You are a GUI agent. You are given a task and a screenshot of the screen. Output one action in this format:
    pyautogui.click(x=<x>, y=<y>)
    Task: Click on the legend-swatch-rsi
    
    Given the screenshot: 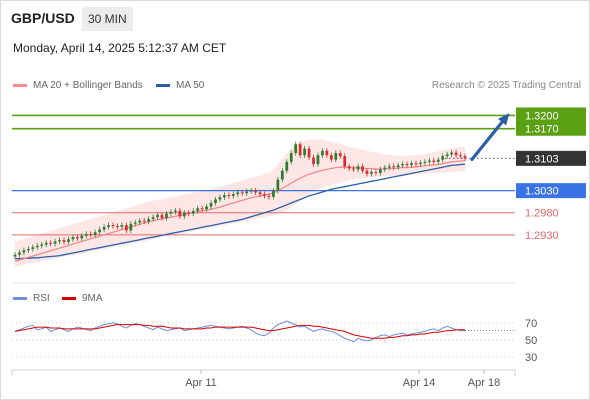 What is the action you would take?
    pyautogui.click(x=20, y=298)
    